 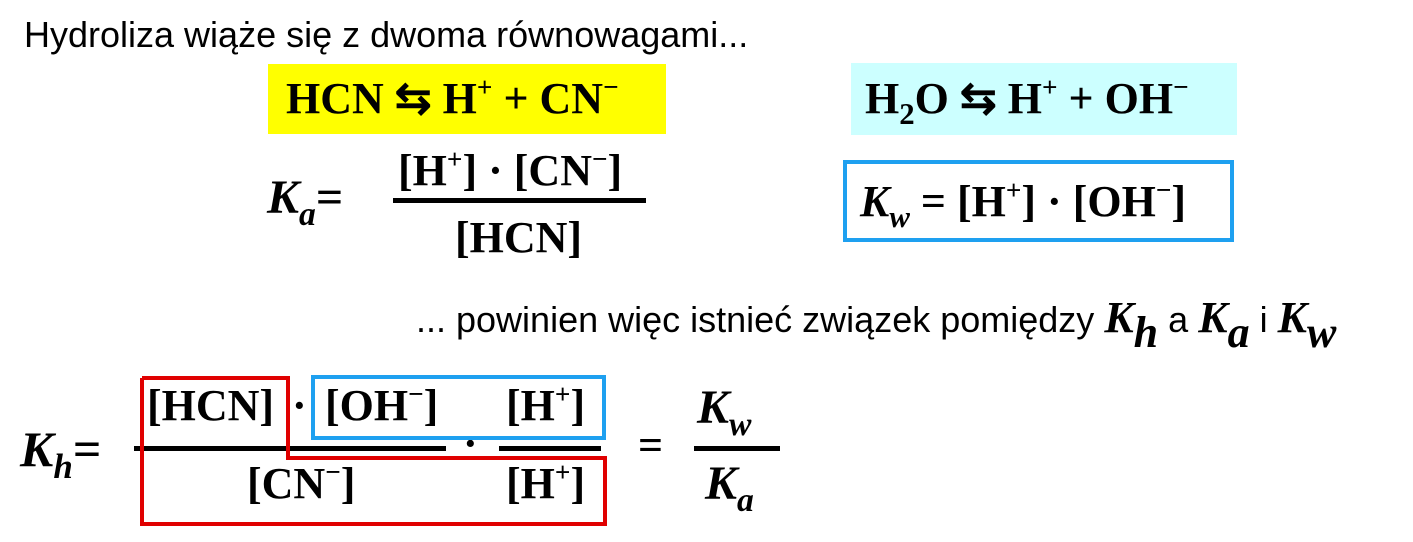 I want to click on kw-frame, so click(x=1038, y=201).